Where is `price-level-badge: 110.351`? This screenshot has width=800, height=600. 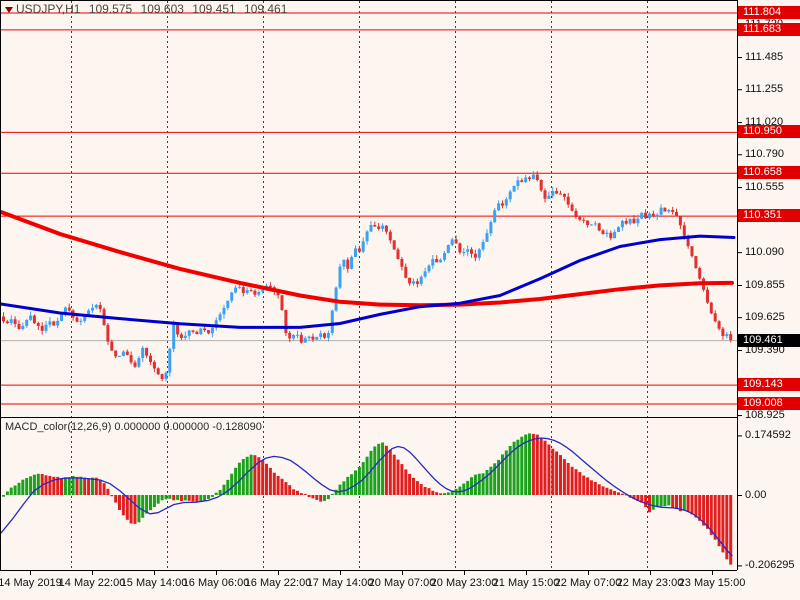 price-level-badge: 110.351 is located at coordinates (769, 216).